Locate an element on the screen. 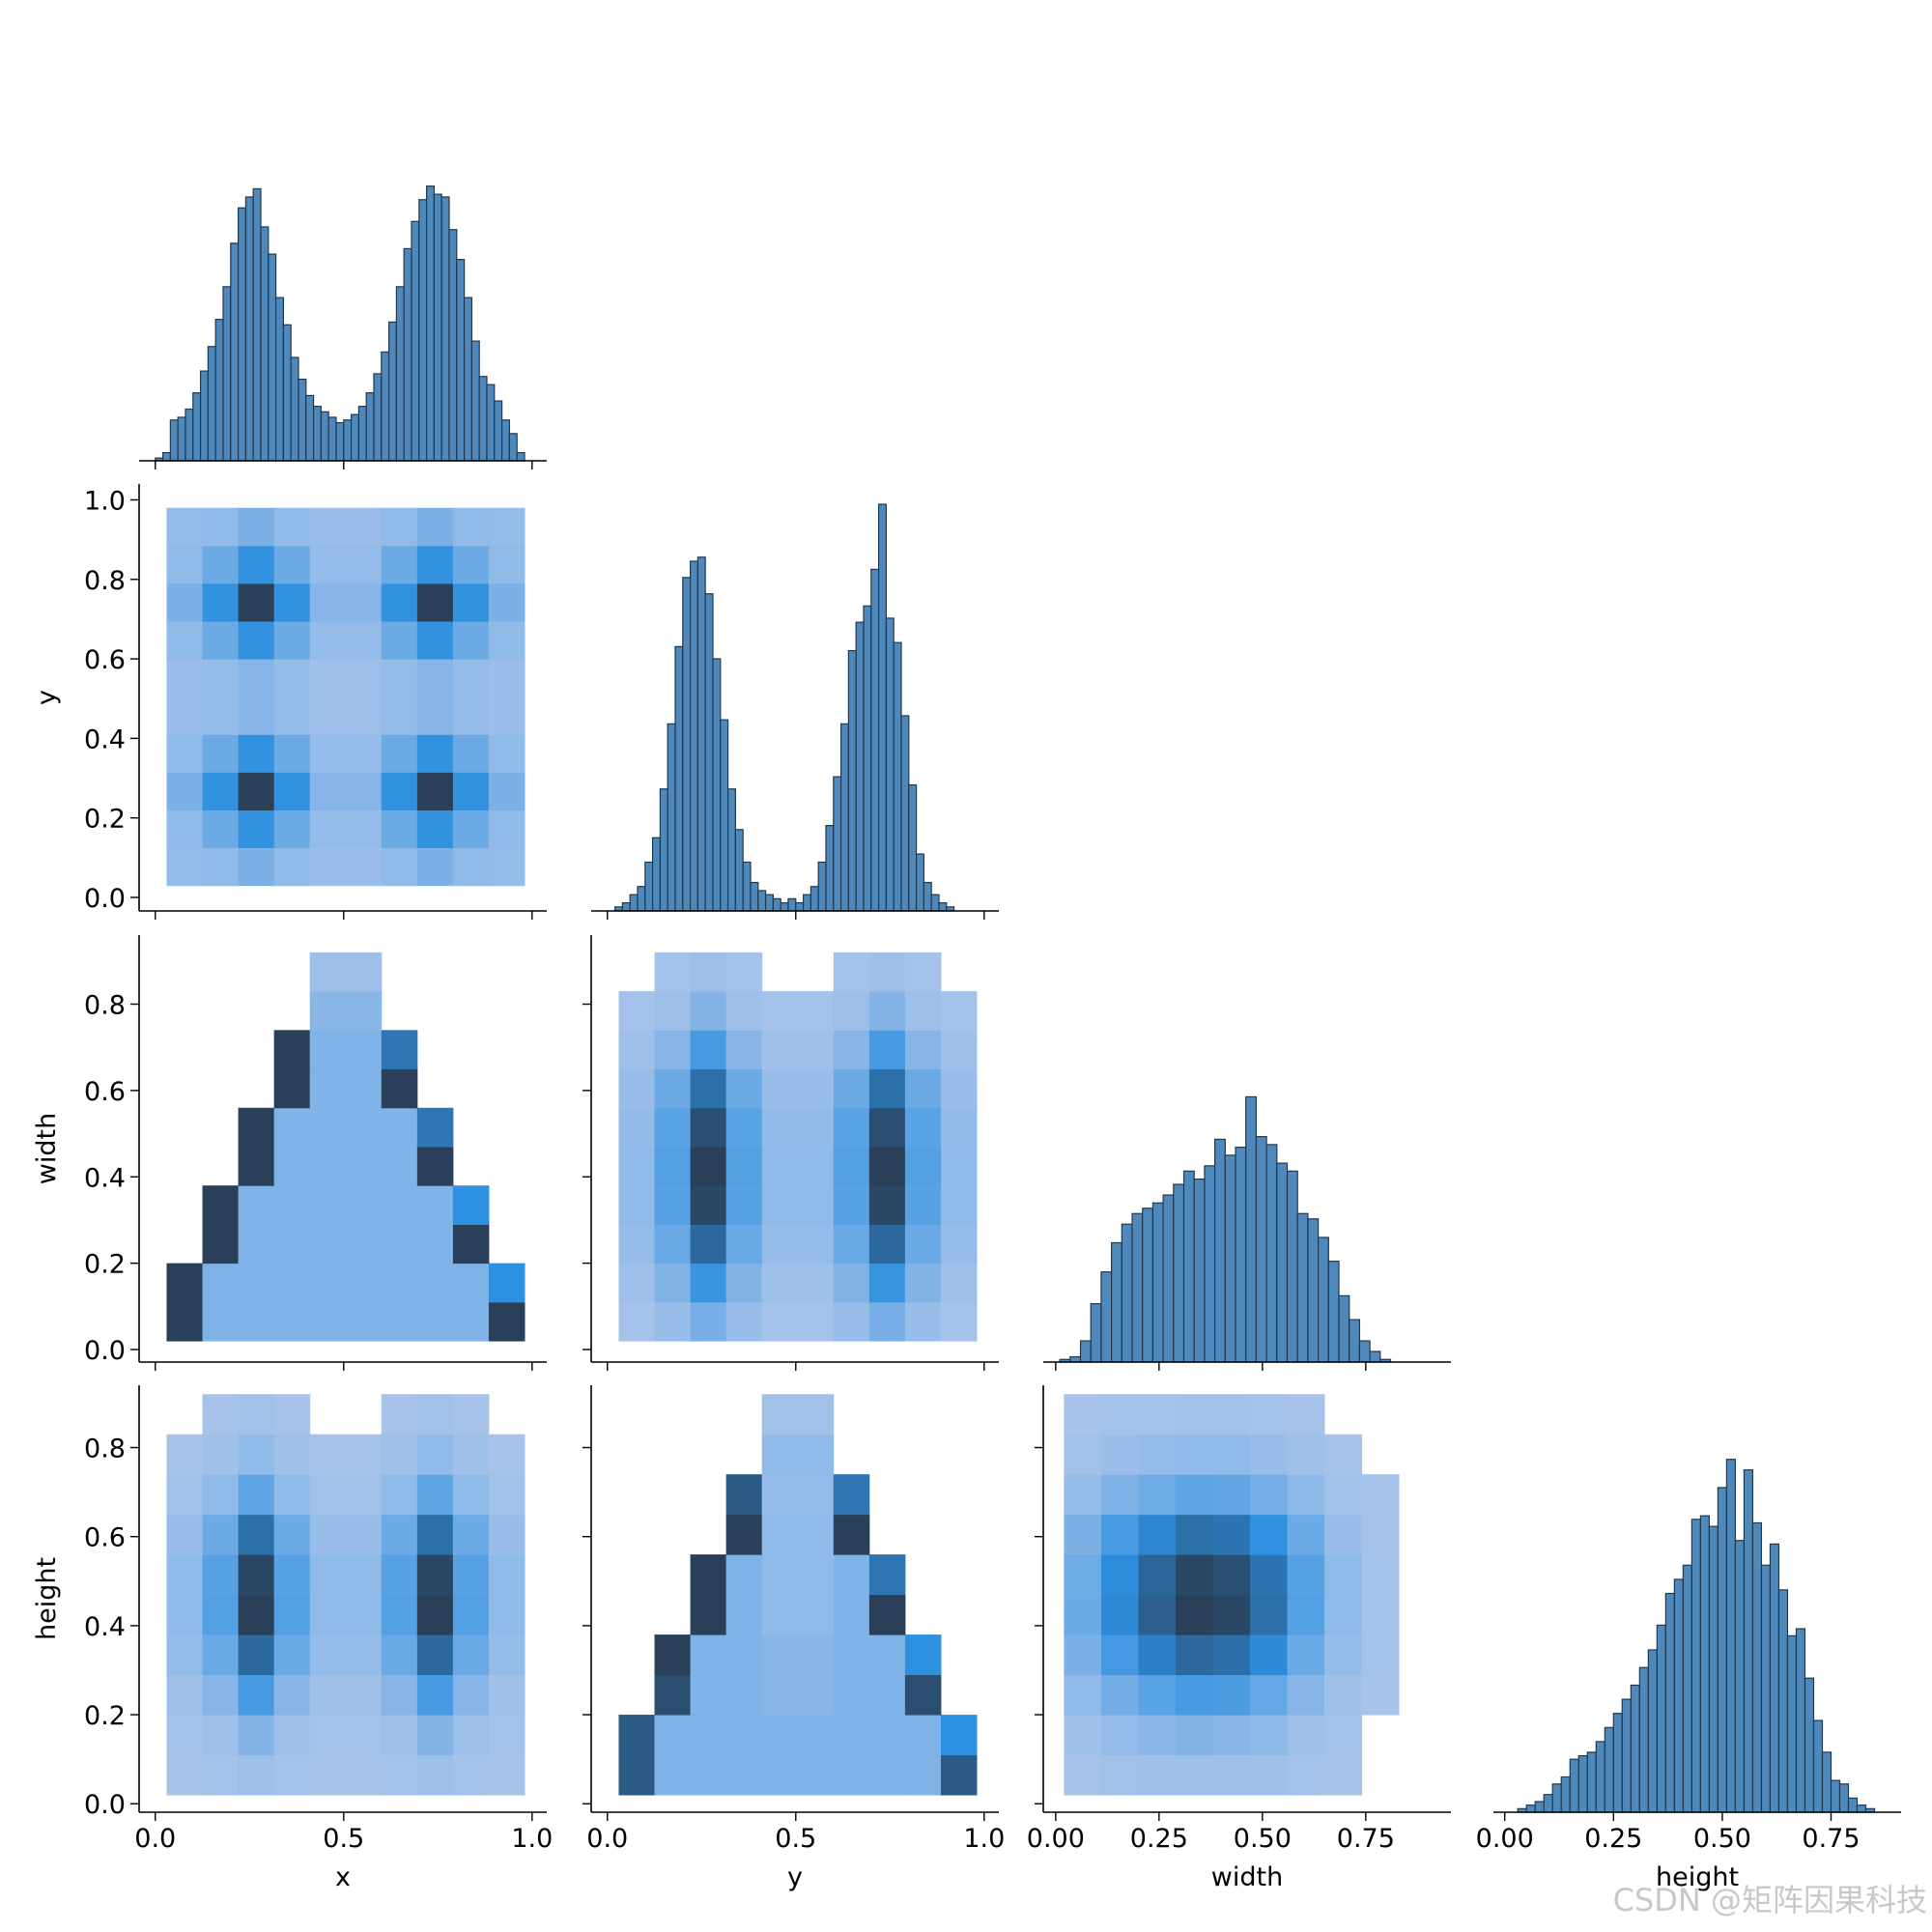  x-axis-label: y is located at coordinates (795, 1877).